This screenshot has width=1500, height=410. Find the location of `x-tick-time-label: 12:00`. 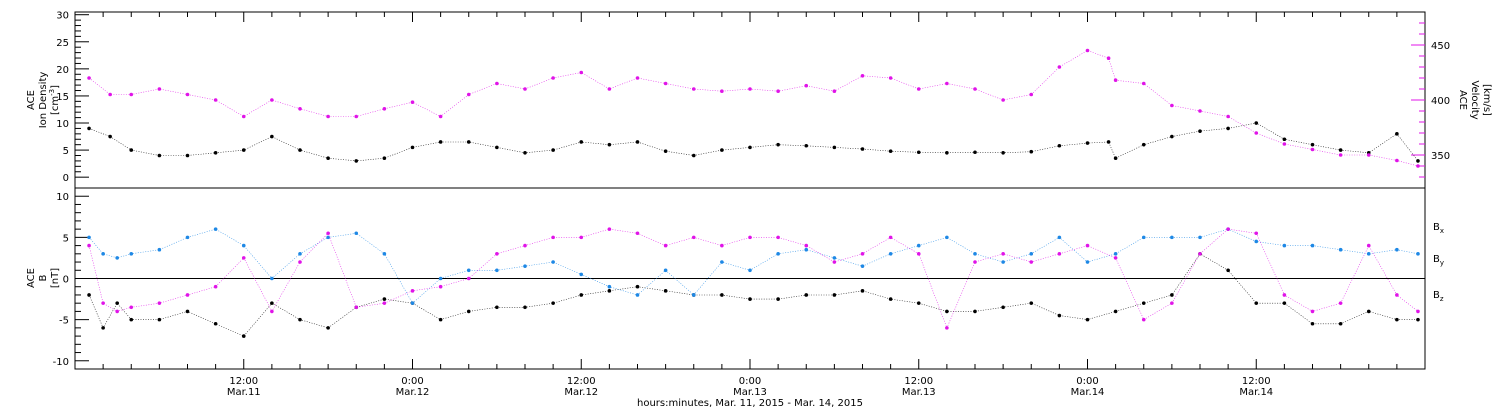

x-tick-time-label: 12:00 is located at coordinates (1256, 381).